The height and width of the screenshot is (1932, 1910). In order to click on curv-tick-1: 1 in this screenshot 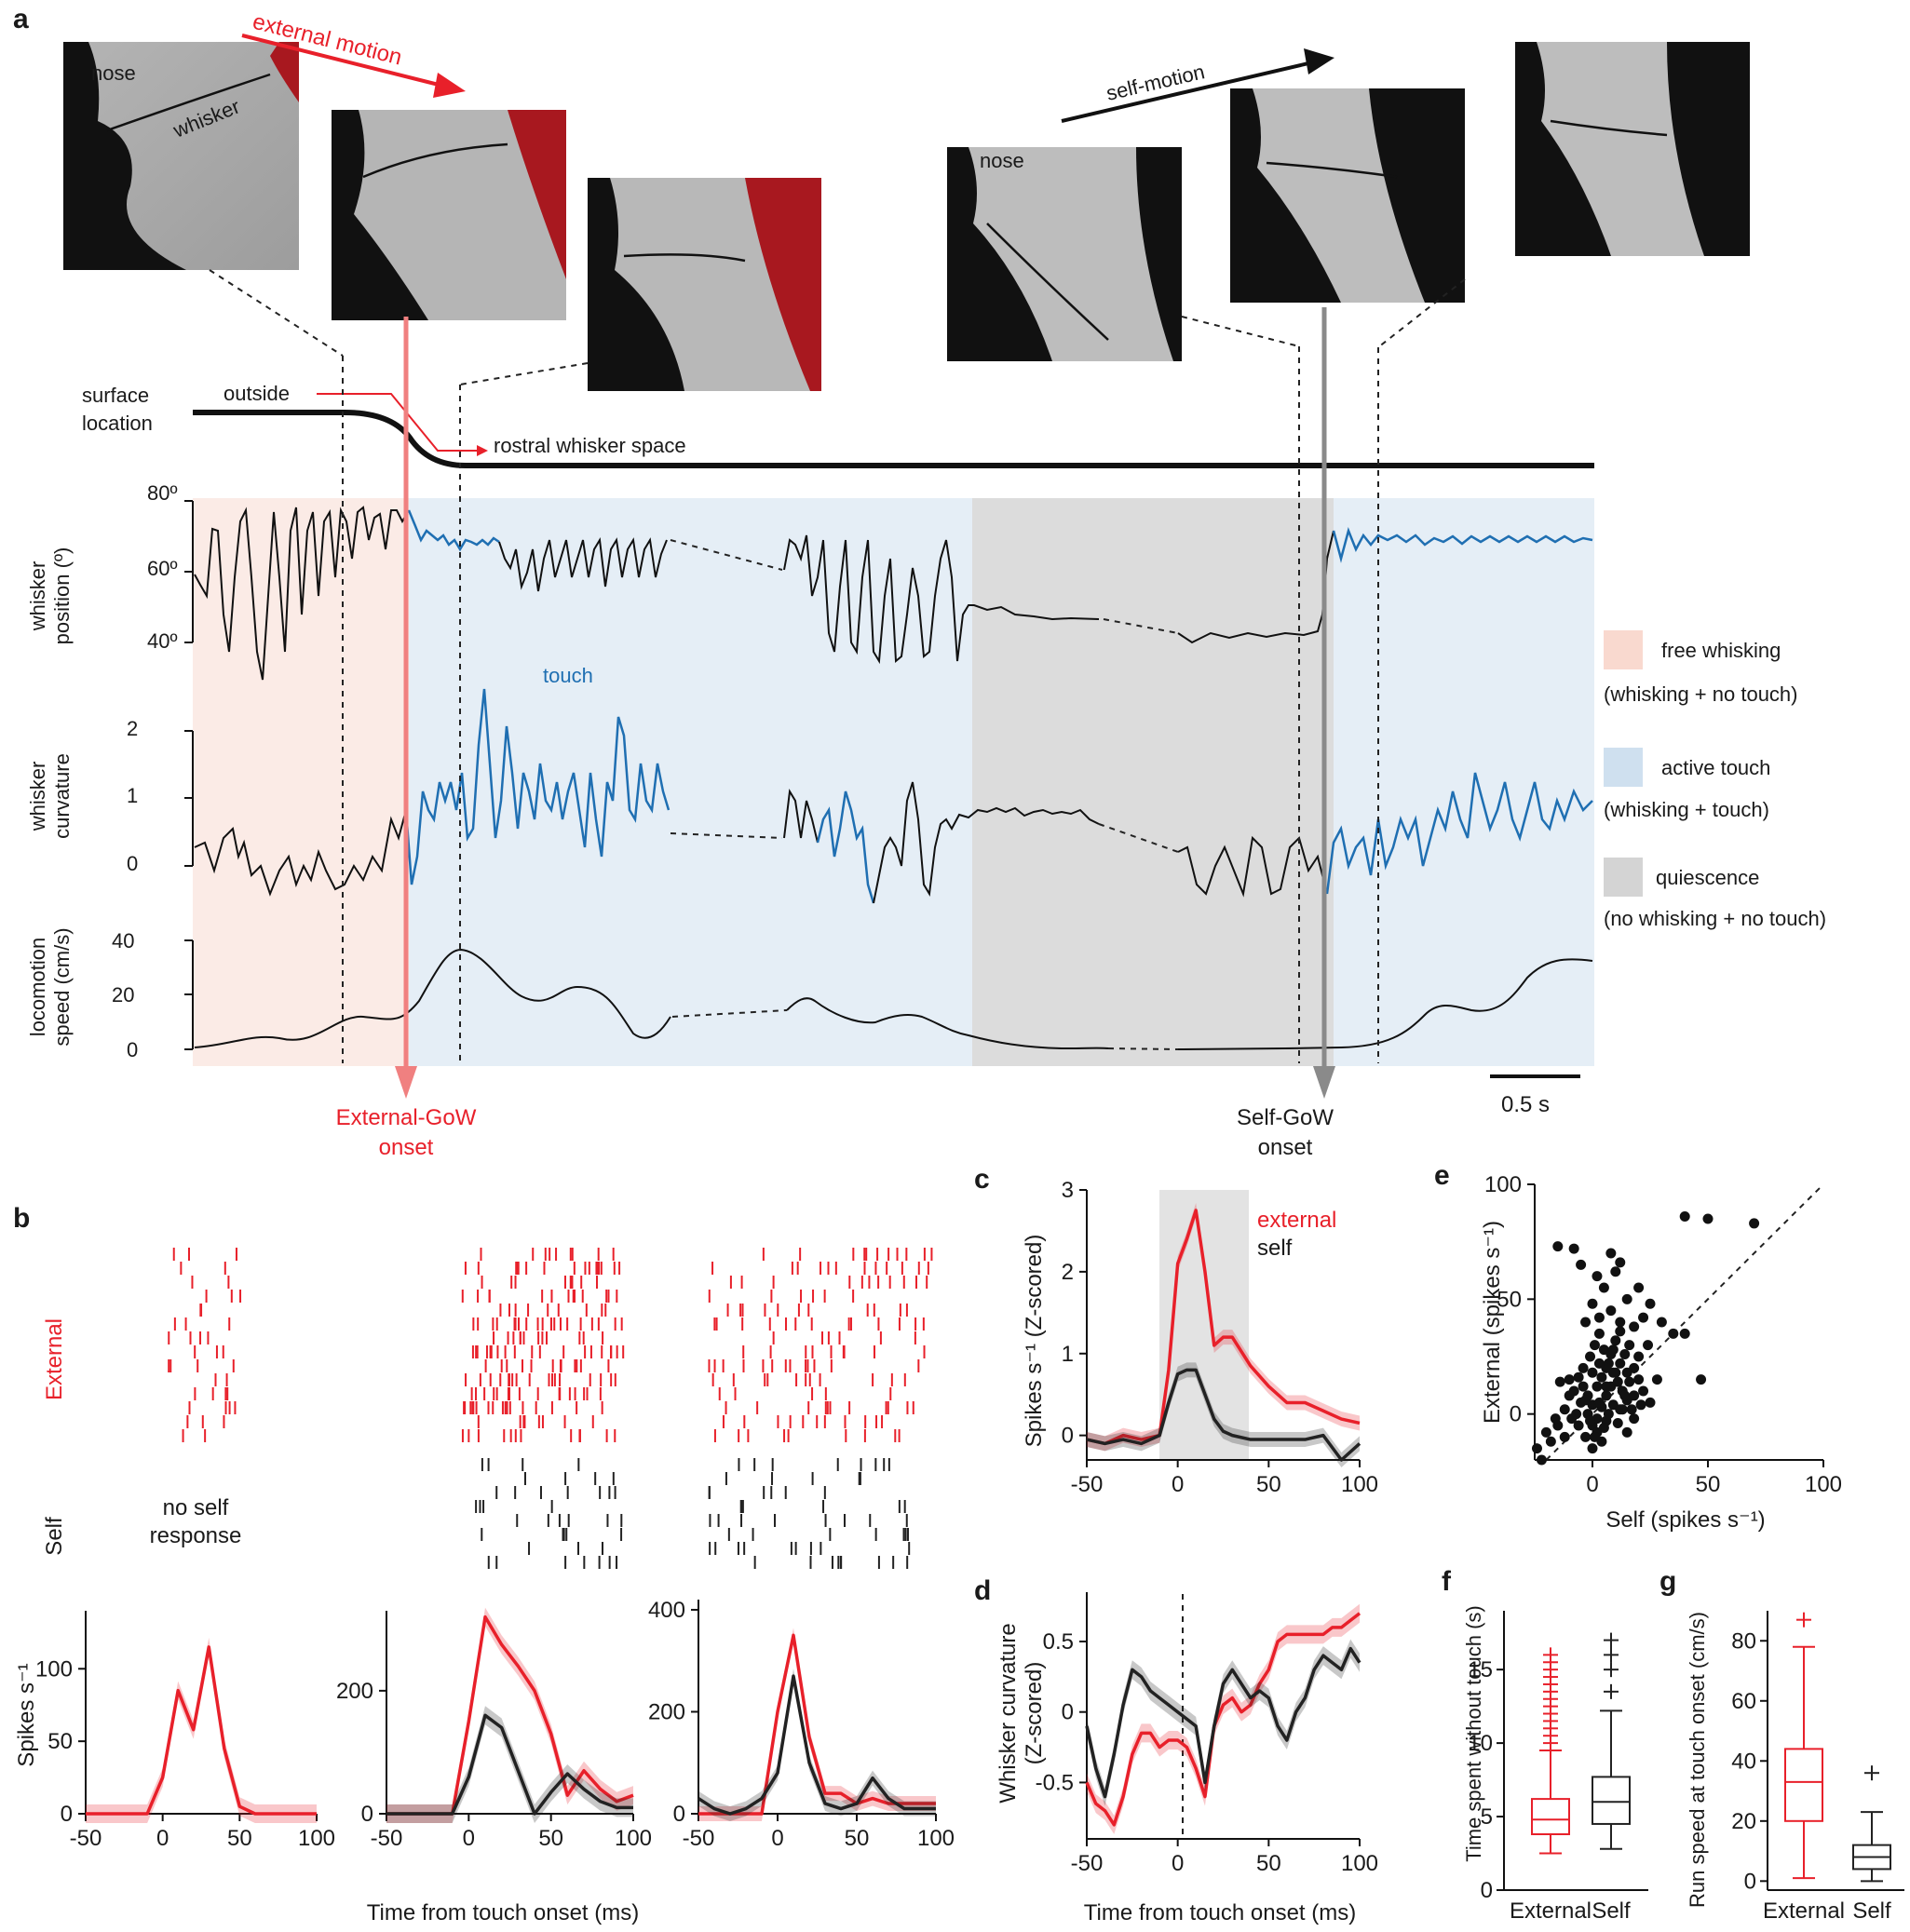, I will do `click(132, 795)`.